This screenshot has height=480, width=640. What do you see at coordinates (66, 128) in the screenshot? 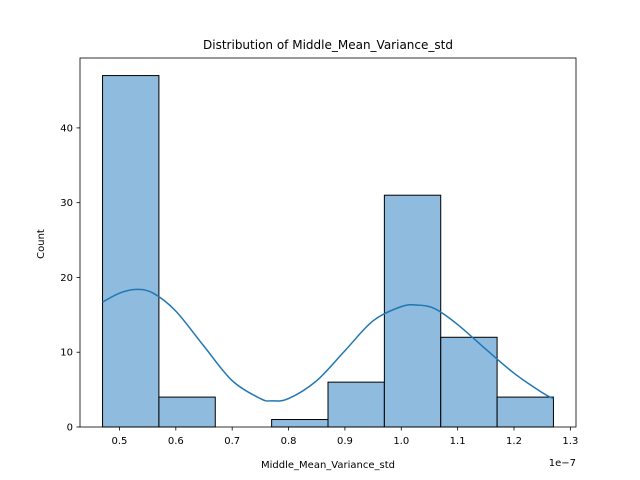
I see `y-tick-label: 40` at bounding box center [66, 128].